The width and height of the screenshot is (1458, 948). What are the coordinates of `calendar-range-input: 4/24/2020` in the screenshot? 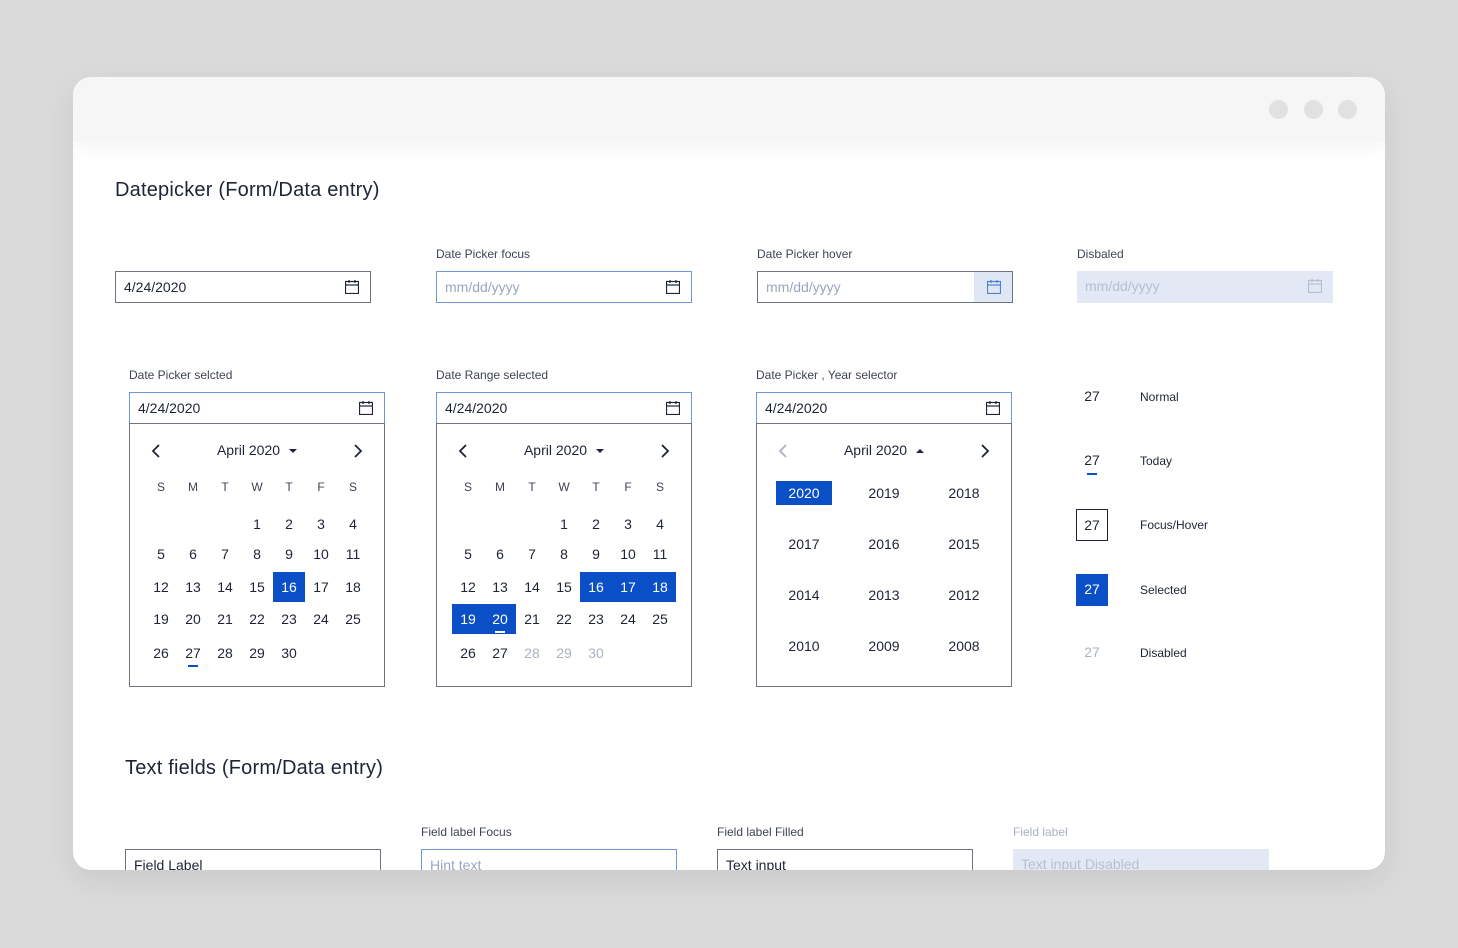 It's located at (564, 408).